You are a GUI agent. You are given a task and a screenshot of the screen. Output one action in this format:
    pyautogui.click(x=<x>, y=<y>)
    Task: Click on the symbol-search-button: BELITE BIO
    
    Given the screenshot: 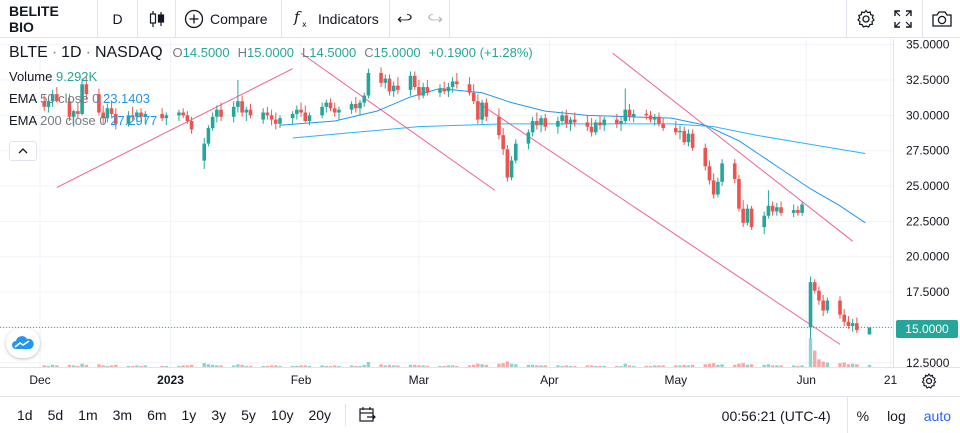 What is the action you would take?
    pyautogui.click(x=49, y=19)
    